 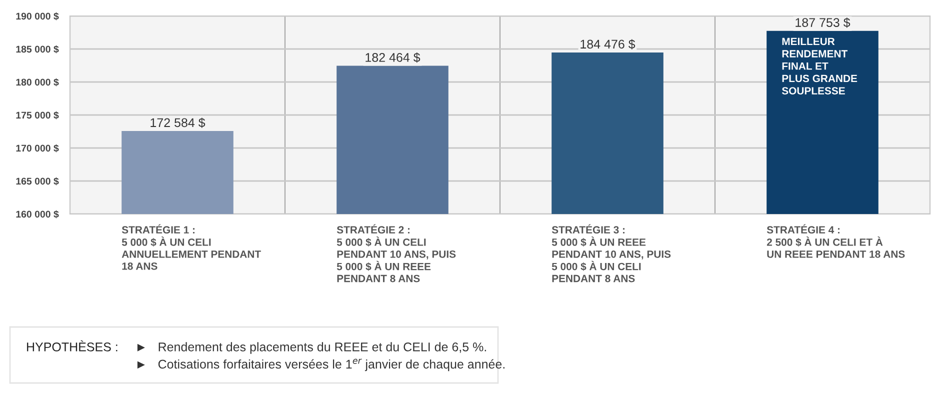 What do you see at coordinates (37, 115) in the screenshot?
I see `y-tick-label: 175 000 $` at bounding box center [37, 115].